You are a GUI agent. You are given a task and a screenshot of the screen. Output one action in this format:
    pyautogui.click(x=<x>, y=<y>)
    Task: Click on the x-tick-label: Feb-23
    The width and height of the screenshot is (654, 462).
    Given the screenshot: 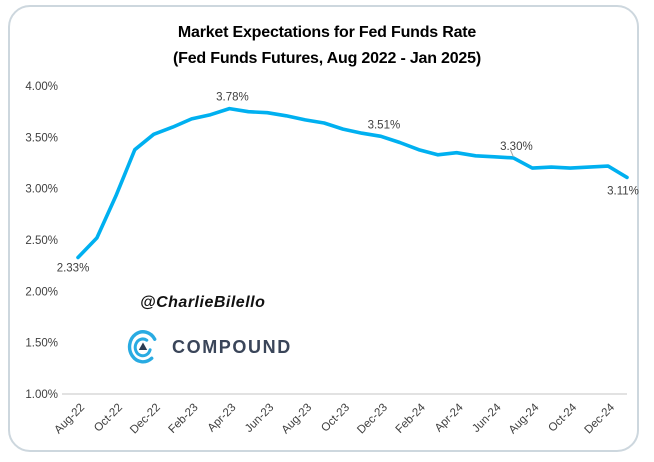 What is the action you would take?
    pyautogui.click(x=183, y=419)
    